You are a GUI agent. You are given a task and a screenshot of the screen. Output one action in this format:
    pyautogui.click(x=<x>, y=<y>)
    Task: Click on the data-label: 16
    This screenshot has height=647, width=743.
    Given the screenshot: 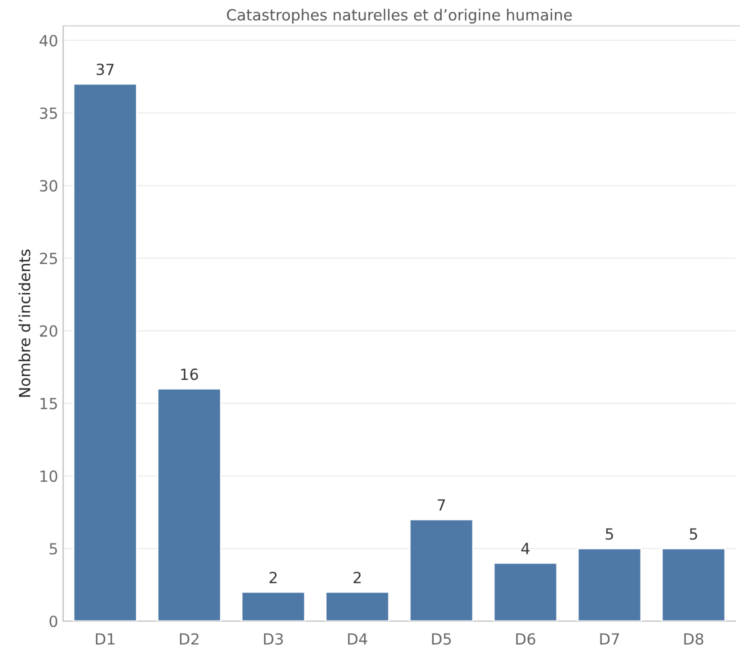 What is the action you would take?
    pyautogui.click(x=189, y=374)
    